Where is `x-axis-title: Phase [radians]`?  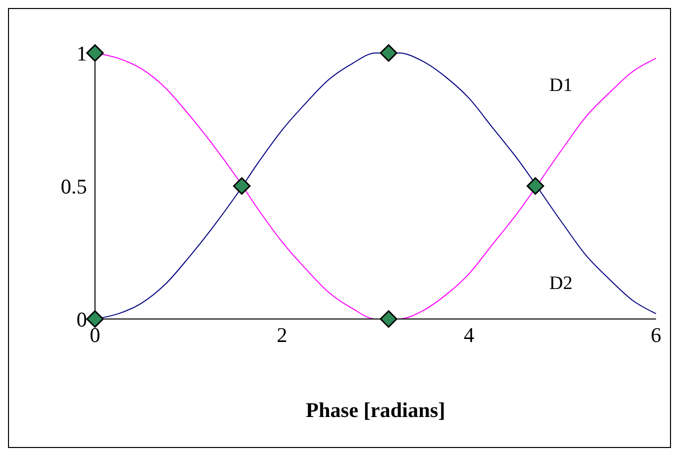 x-axis-title: Phase [radians] is located at coordinates (376, 410).